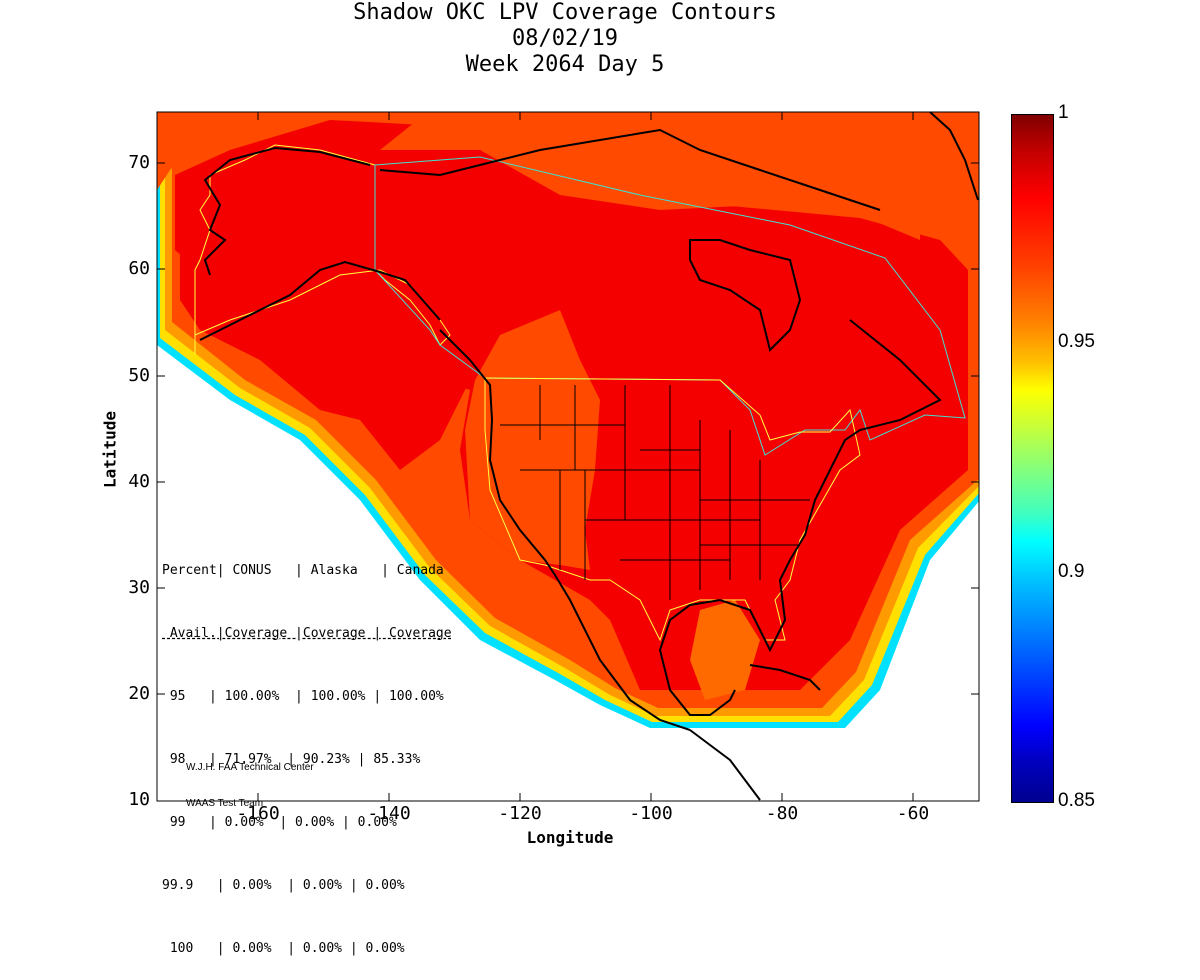 The height and width of the screenshot is (980, 1200). What do you see at coordinates (183, 151) in the screenshot?
I see `contour-orange-corner` at bounding box center [183, 151].